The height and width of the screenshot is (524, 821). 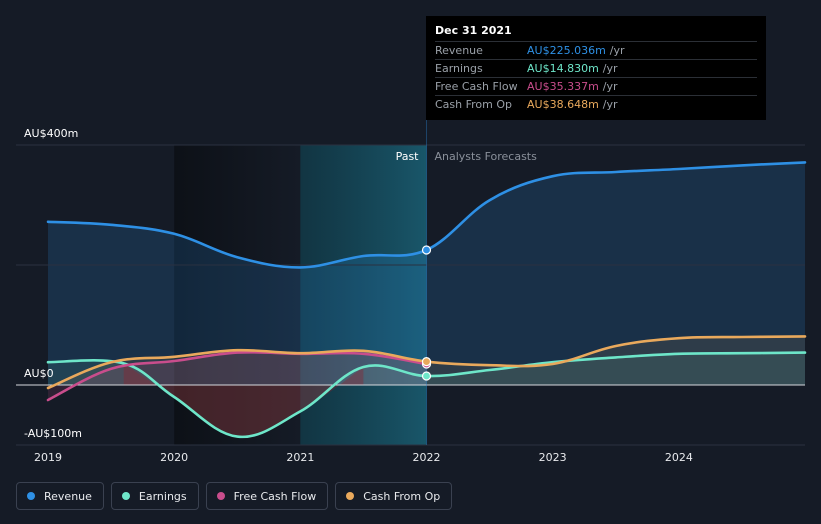 I want to click on tooltip-label: Earnings, so click(x=459, y=68).